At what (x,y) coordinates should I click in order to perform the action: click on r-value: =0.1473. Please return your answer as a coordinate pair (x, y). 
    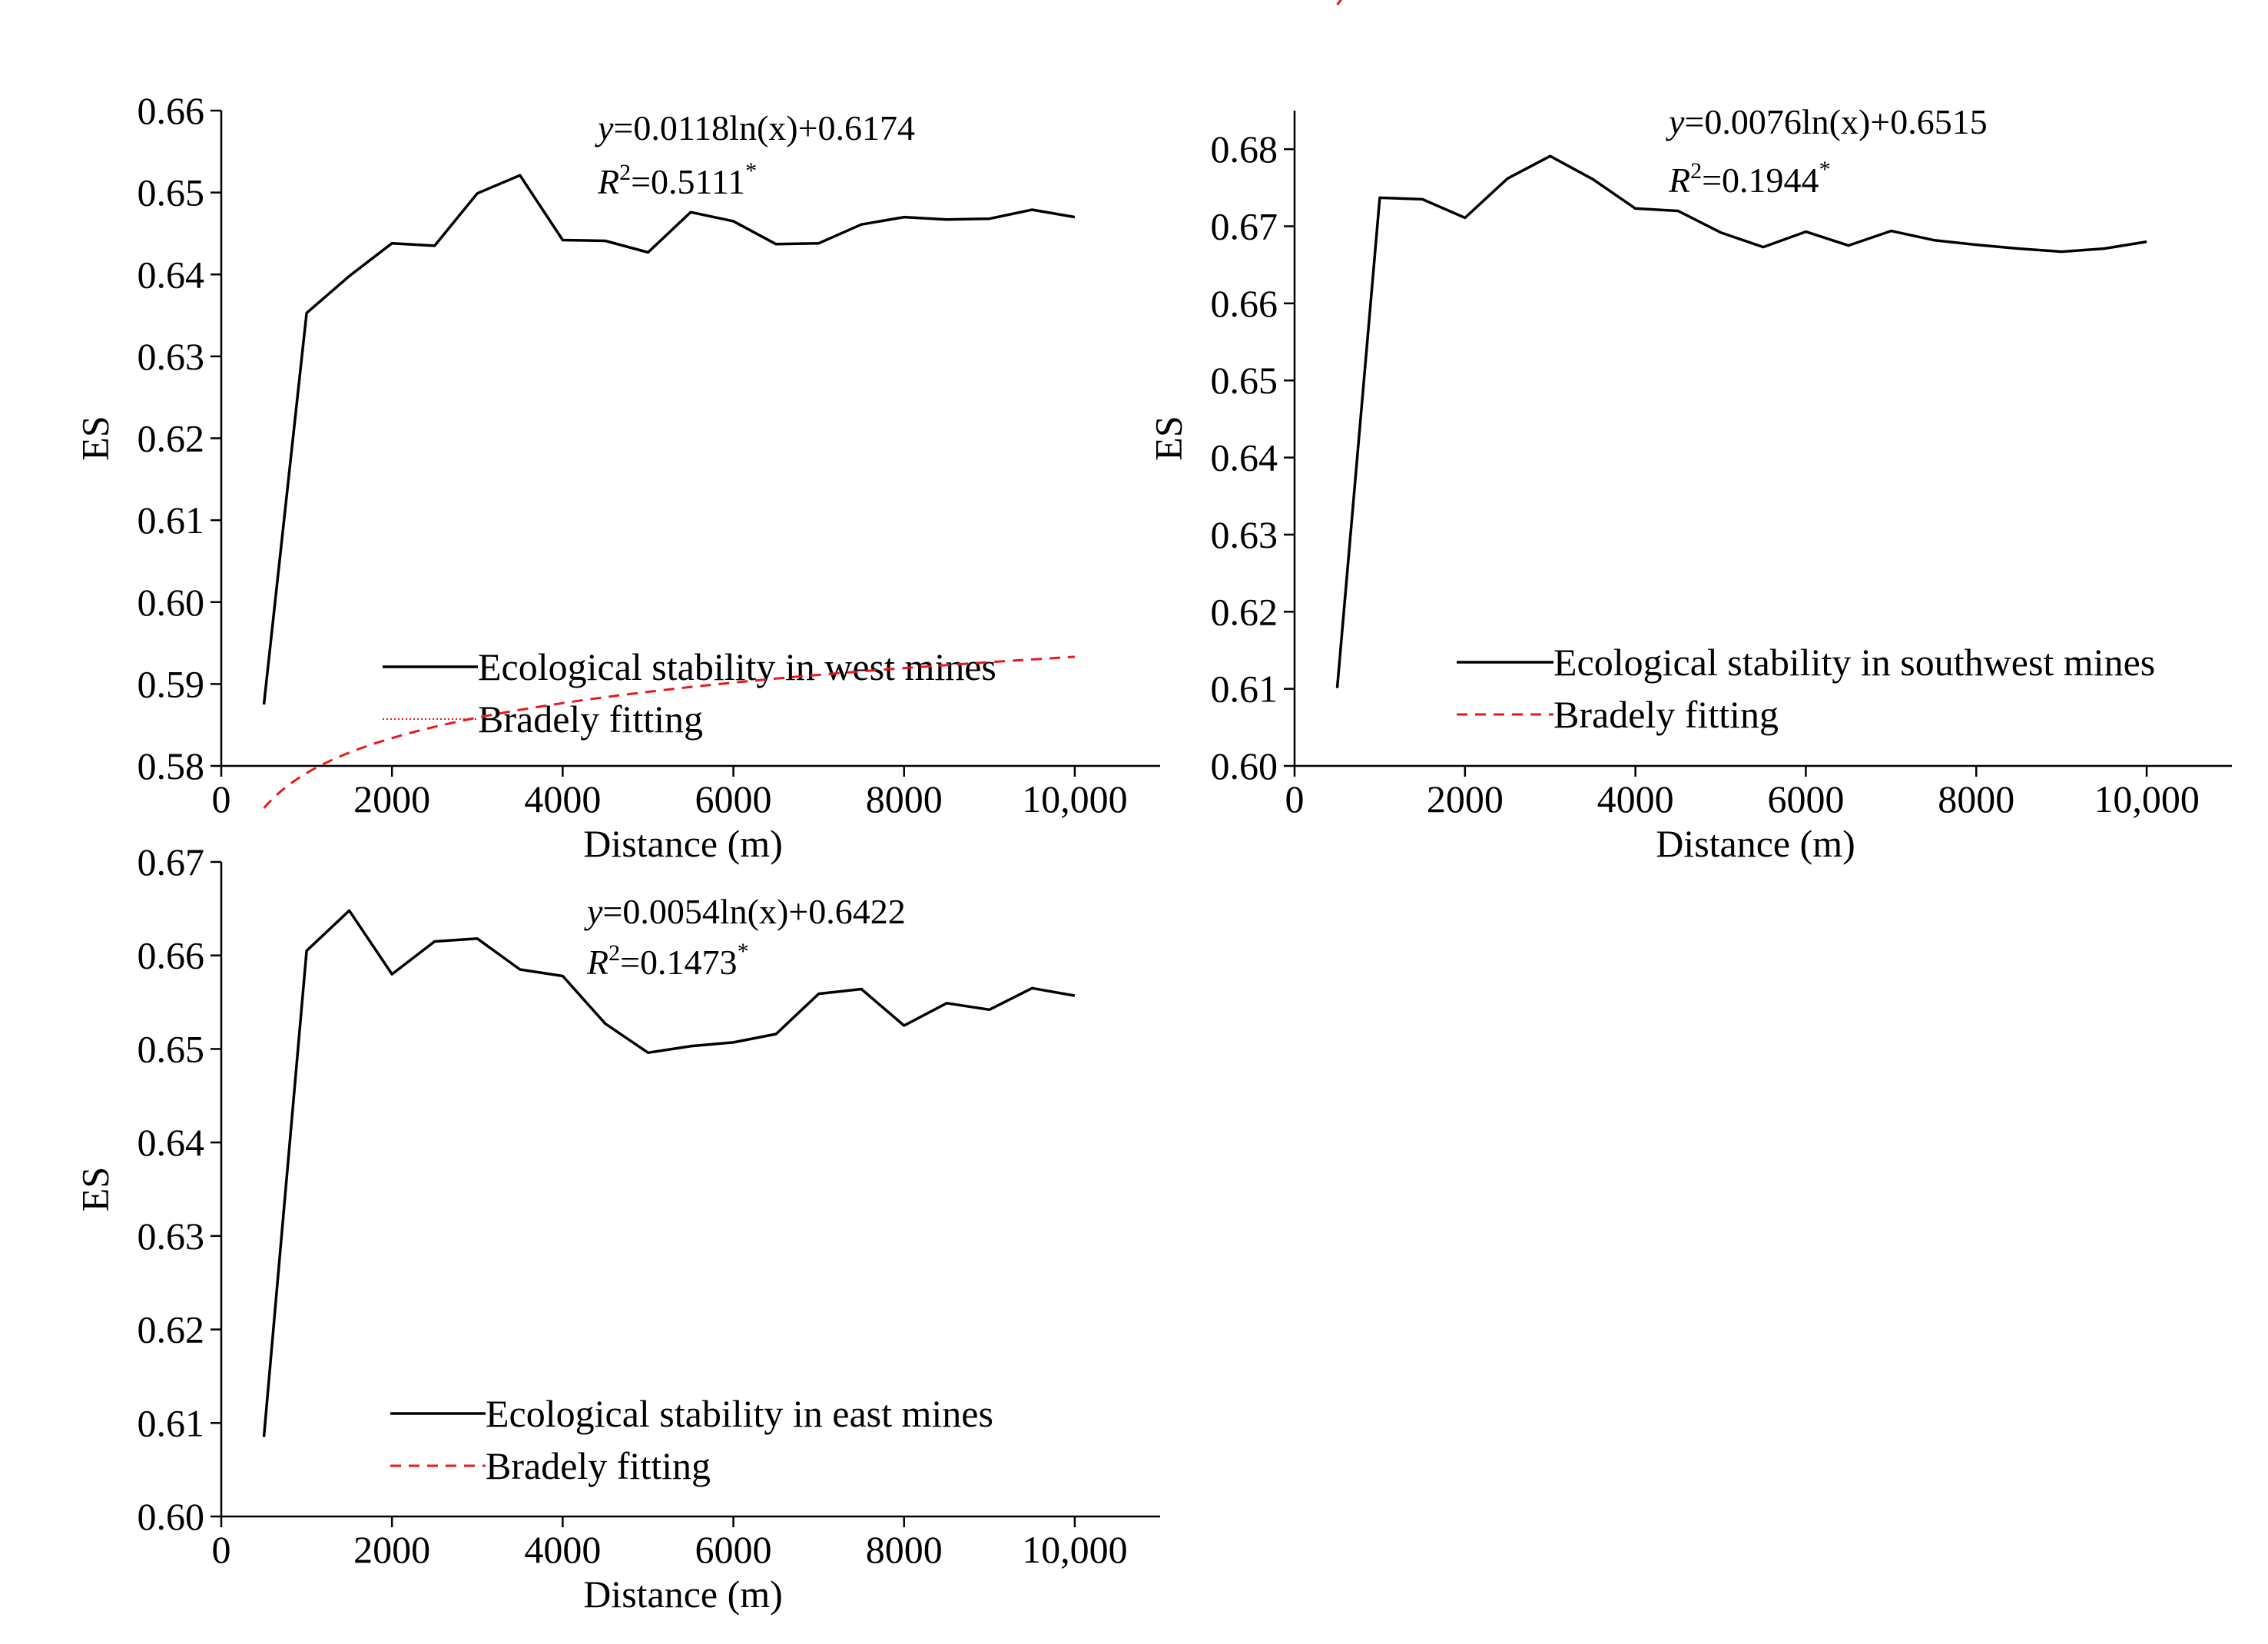
    Looking at the image, I should click on (678, 962).